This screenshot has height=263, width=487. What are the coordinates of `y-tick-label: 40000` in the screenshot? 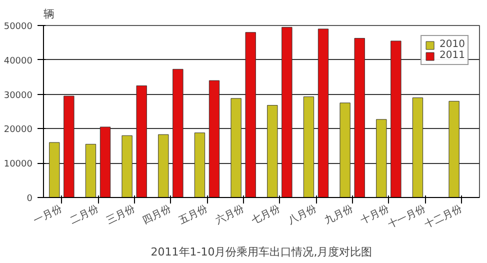 It's located at (18, 61).